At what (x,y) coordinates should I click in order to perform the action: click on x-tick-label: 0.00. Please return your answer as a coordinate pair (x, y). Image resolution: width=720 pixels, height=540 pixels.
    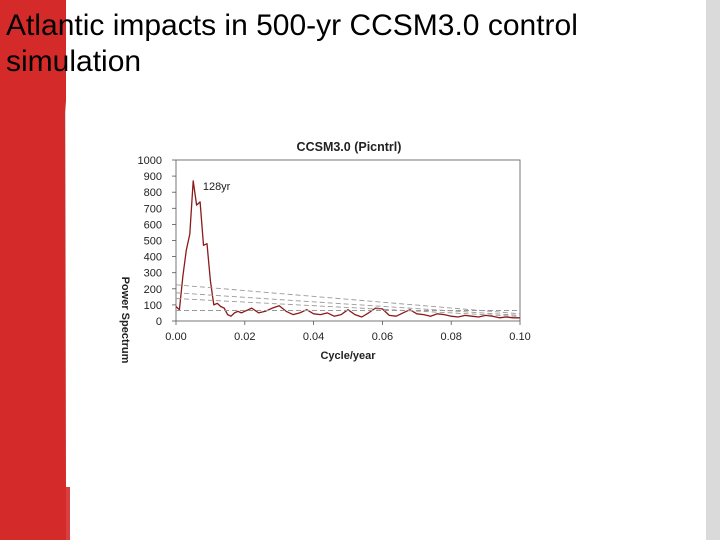
    Looking at the image, I should click on (175, 337).